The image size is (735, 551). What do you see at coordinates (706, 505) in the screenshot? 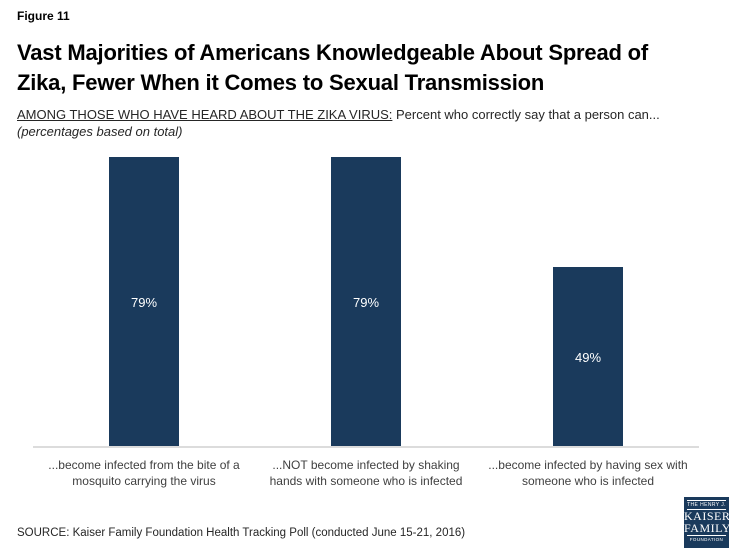
I see `kff-logo-top-text: THE HENRY J.` at bounding box center [706, 505].